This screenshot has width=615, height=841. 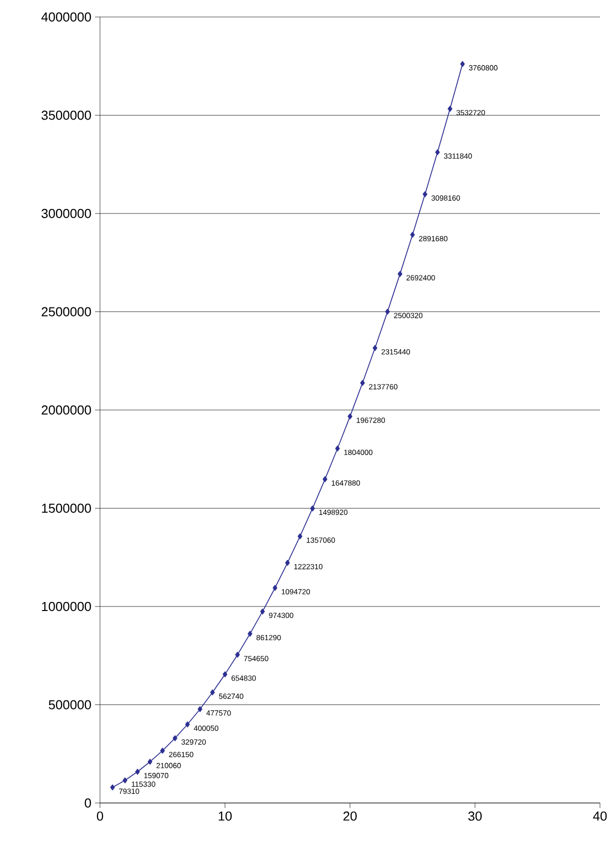 What do you see at coordinates (66, 508) in the screenshot?
I see `y-tick-label: 1500000` at bounding box center [66, 508].